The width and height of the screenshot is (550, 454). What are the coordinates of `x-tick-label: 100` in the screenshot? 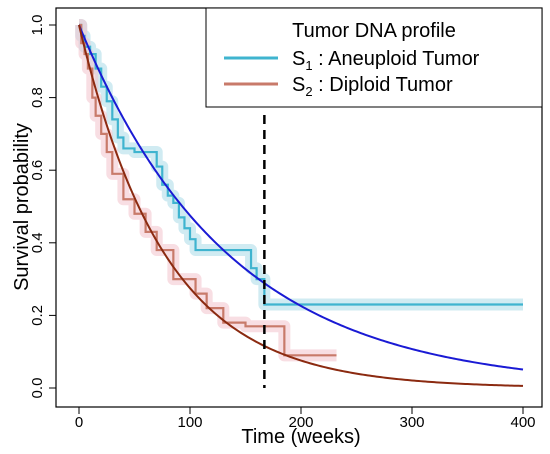 It's located at (189, 422).